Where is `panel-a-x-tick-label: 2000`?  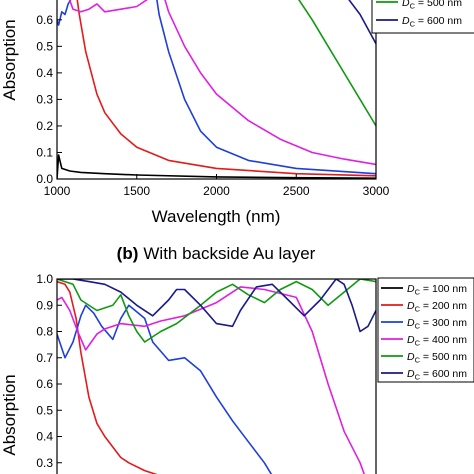
panel-a-x-tick-label: 2000 is located at coordinates (216, 191).